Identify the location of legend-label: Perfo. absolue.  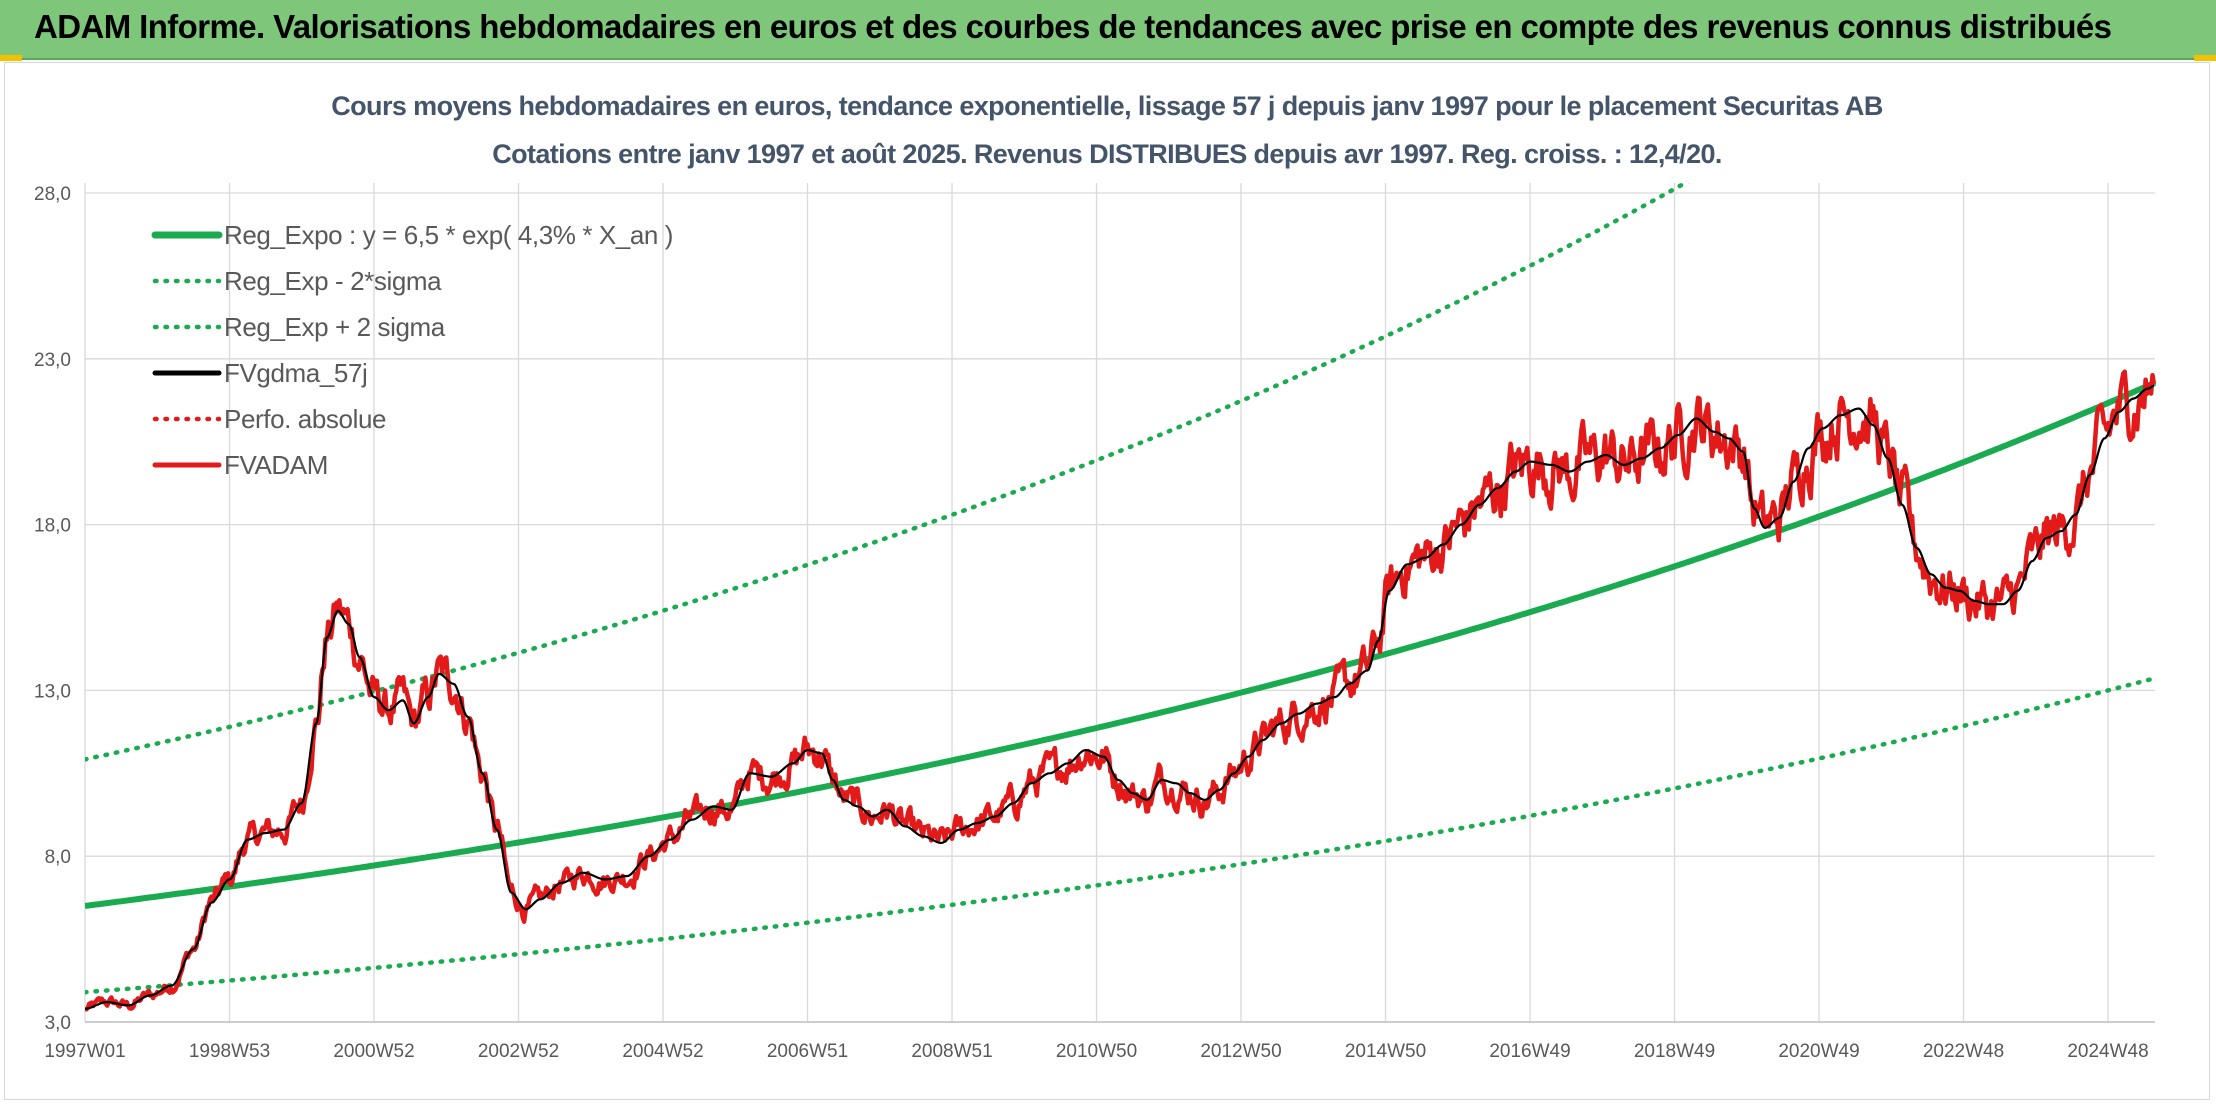
(305, 419).